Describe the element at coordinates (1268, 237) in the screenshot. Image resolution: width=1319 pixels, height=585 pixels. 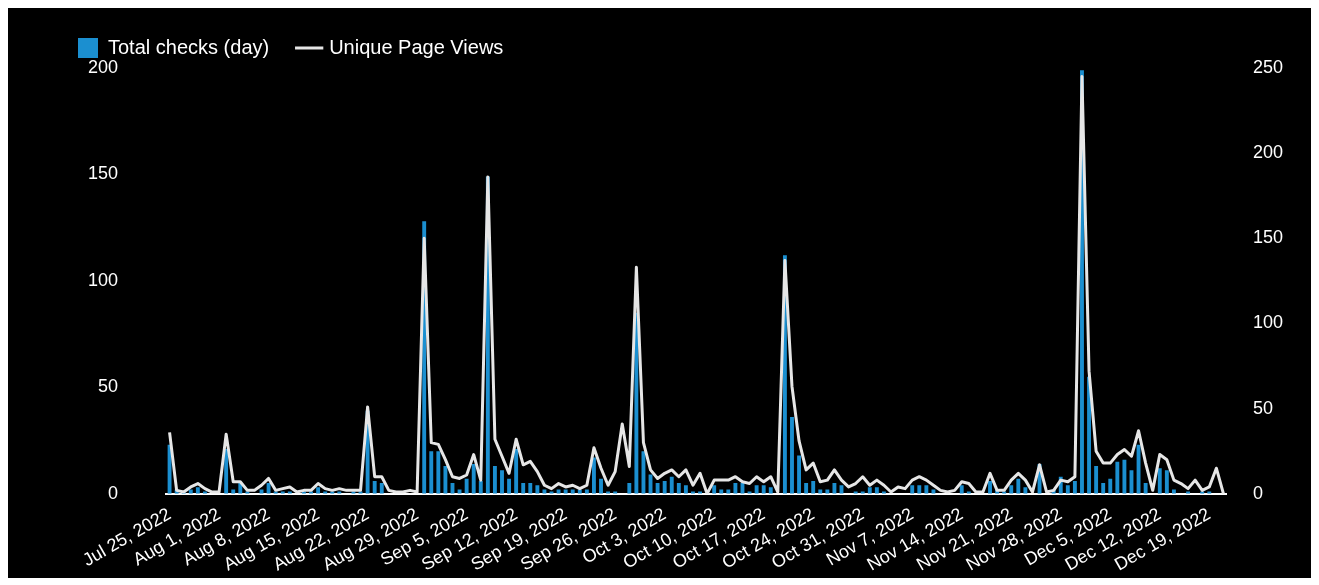
I see `y2-tick-label: 150` at that location.